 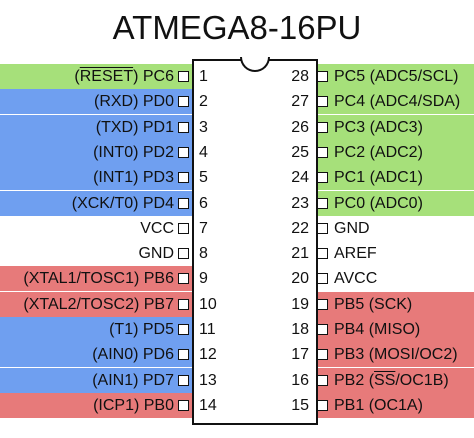 I want to click on pin-name: (ICP1) PB0, so click(x=133, y=405).